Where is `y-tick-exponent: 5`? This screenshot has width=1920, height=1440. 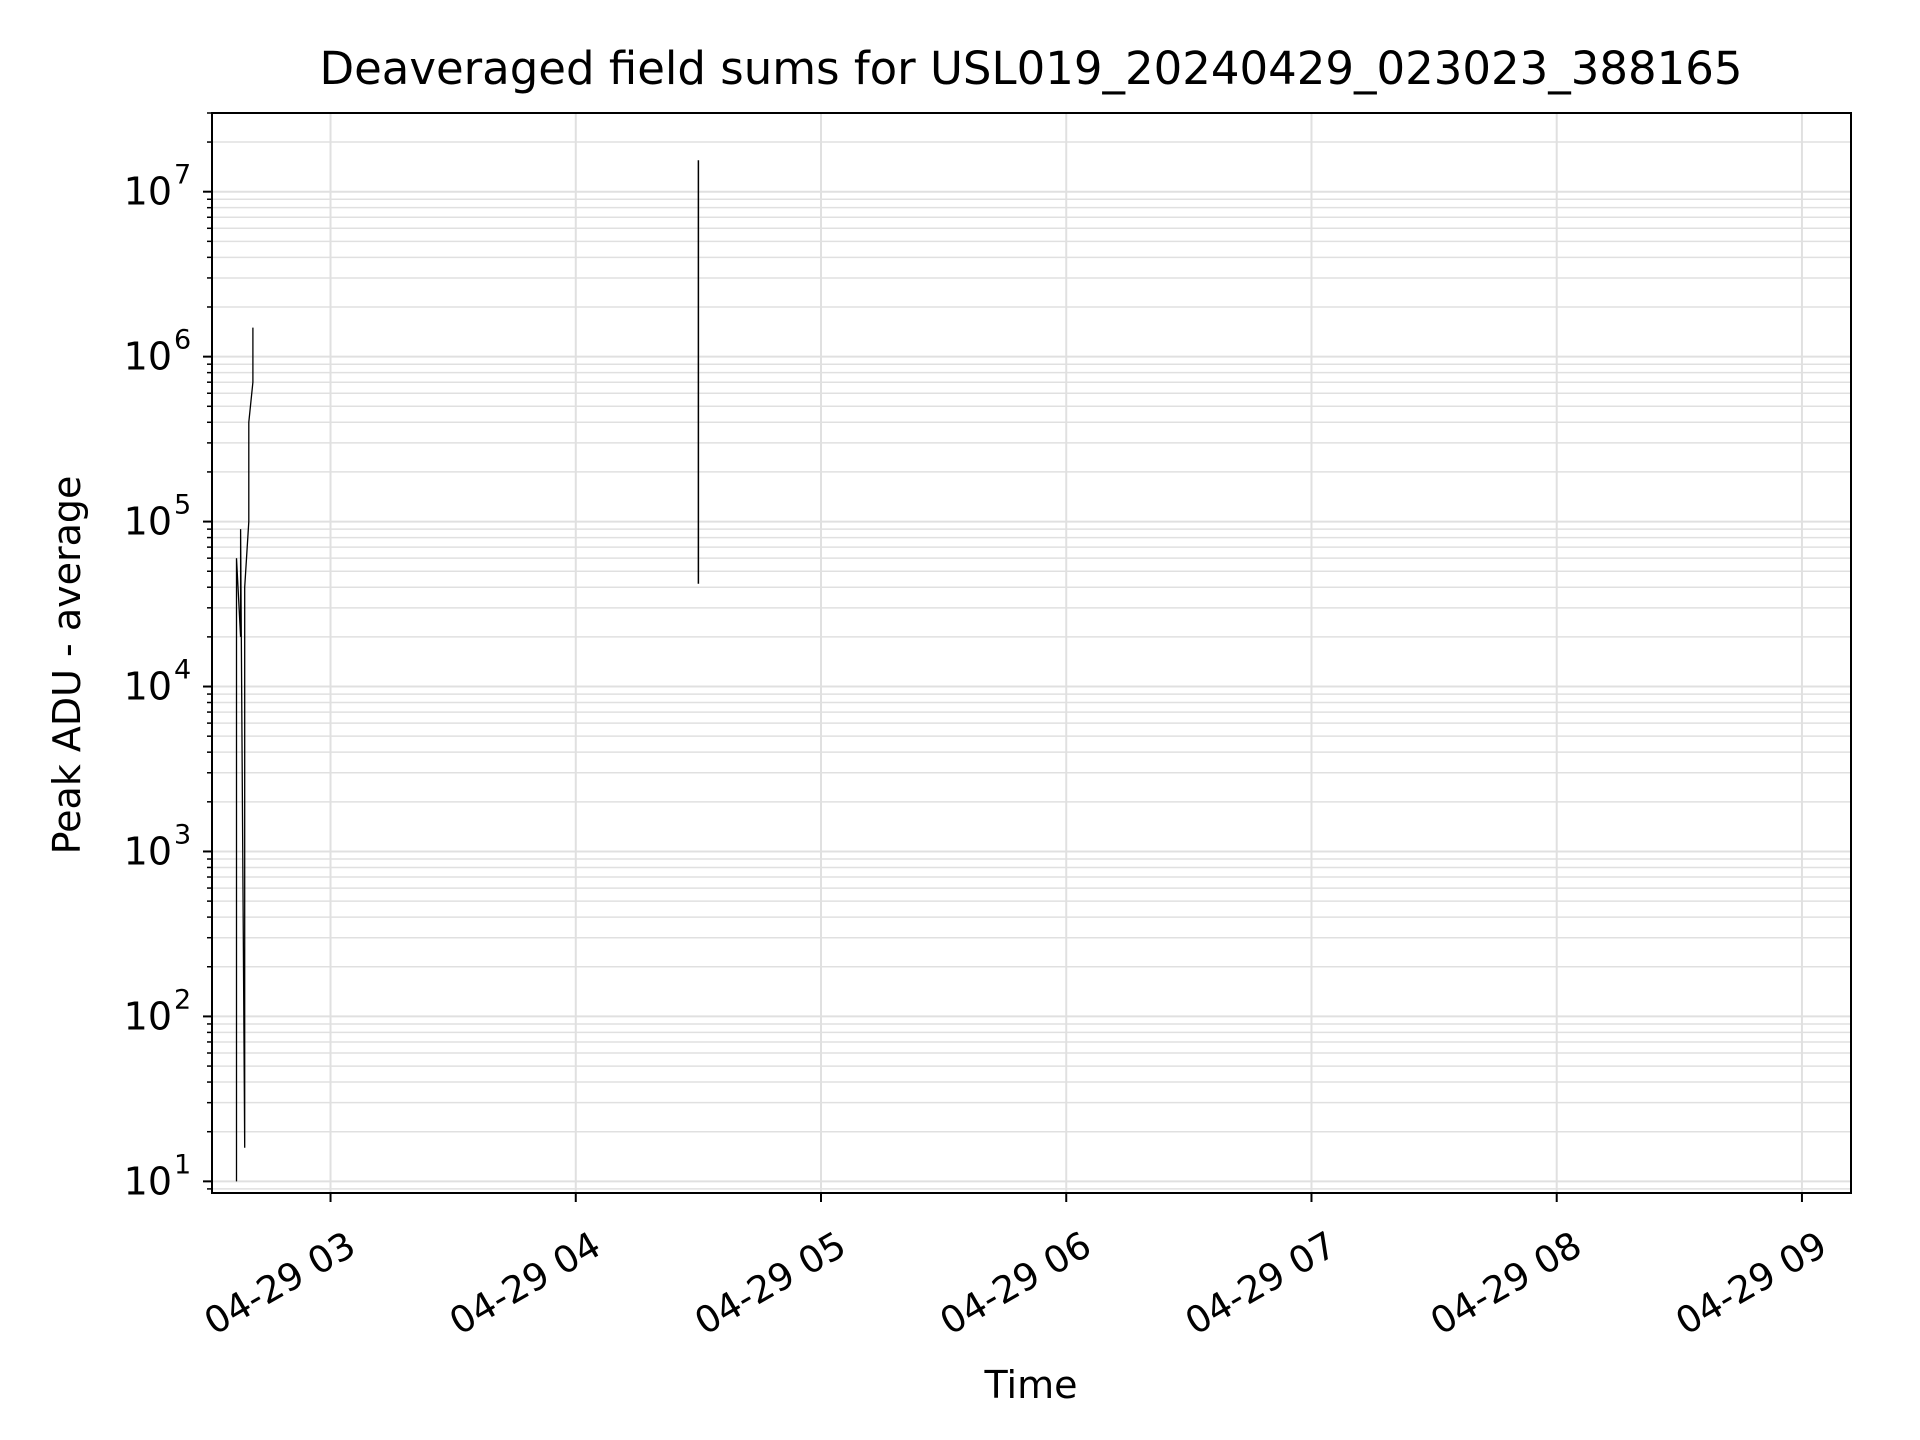 y-tick-exponent: 5 is located at coordinates (182, 505).